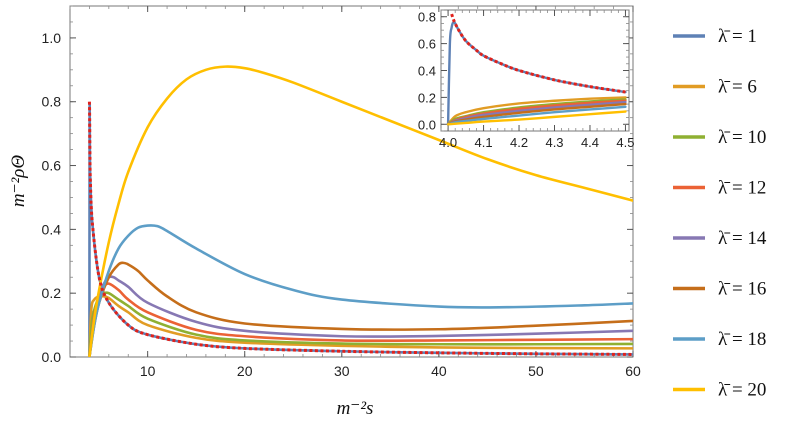 This screenshot has width=797, height=426. What do you see at coordinates (52, 293) in the screenshot?
I see `main-y-tick-label: 0.2` at bounding box center [52, 293].